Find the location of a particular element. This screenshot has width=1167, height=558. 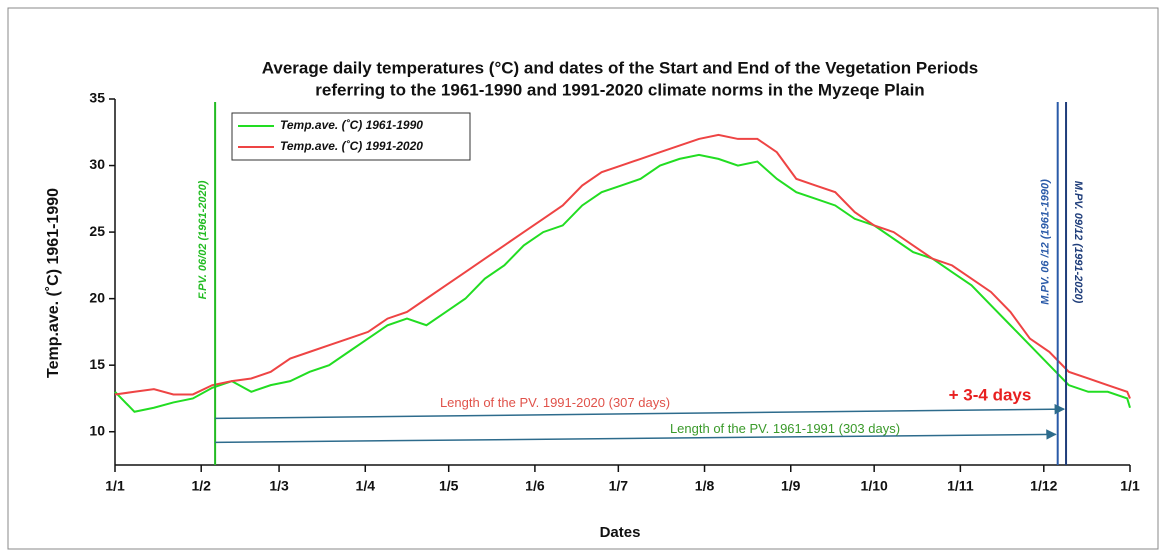

annotation: + 3-4 days is located at coordinates (990, 394).